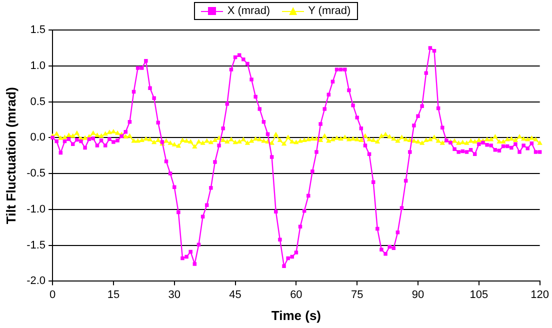 The width and height of the screenshot is (552, 328). Describe the element at coordinates (296, 315) in the screenshot. I see `x-axis-title: Time (s)` at that location.